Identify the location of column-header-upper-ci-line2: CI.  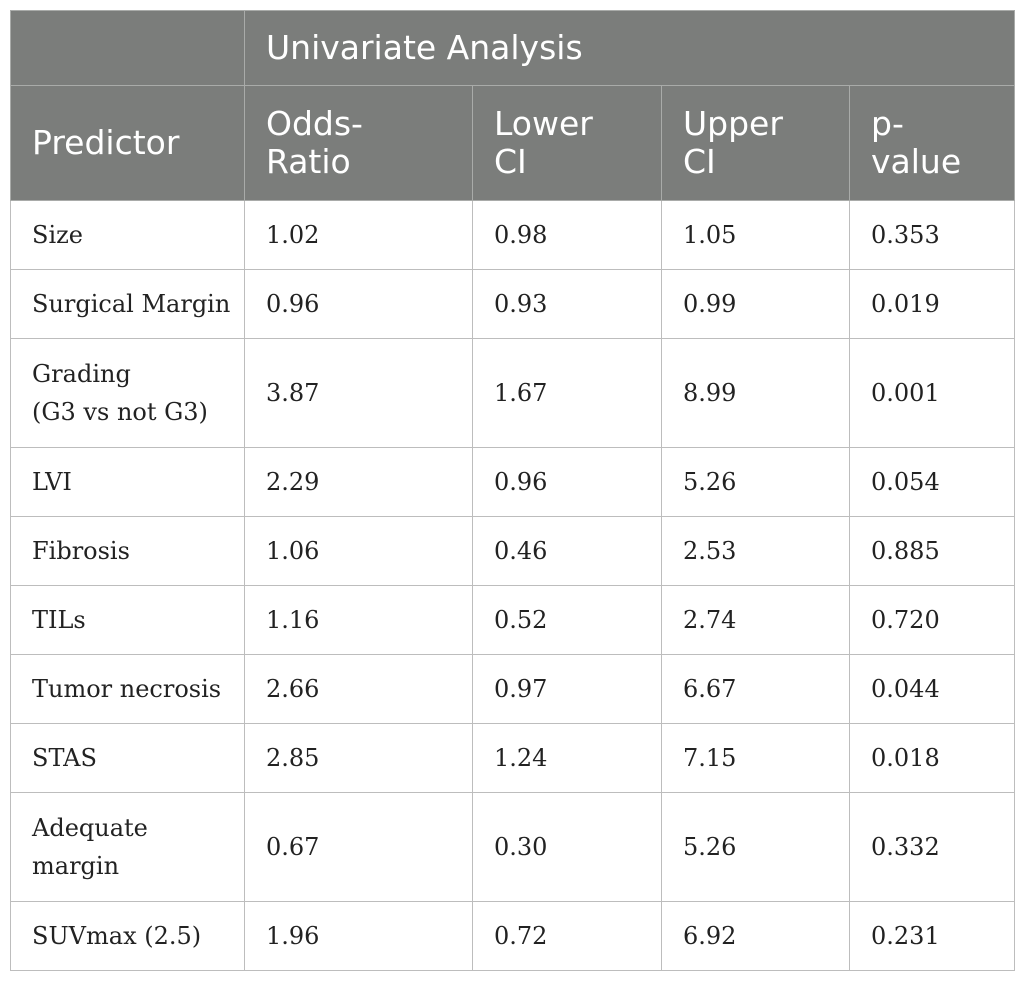
(699, 161).